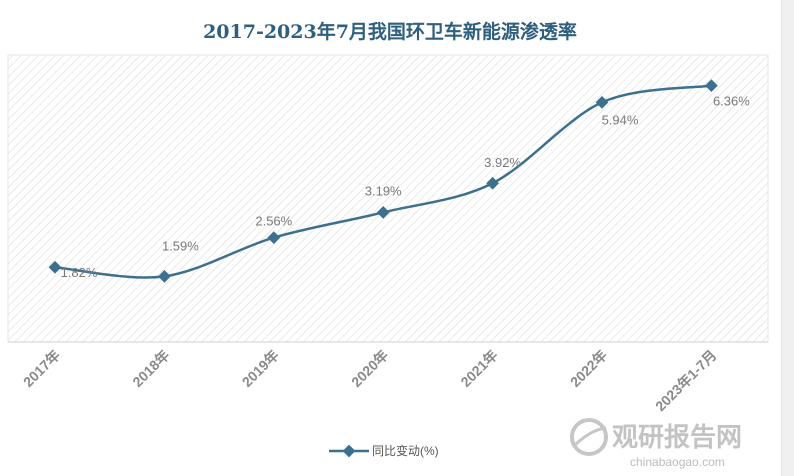 Image resolution: width=794 pixels, height=476 pixels. I want to click on x-tick-label: 2018年, so click(150, 368).